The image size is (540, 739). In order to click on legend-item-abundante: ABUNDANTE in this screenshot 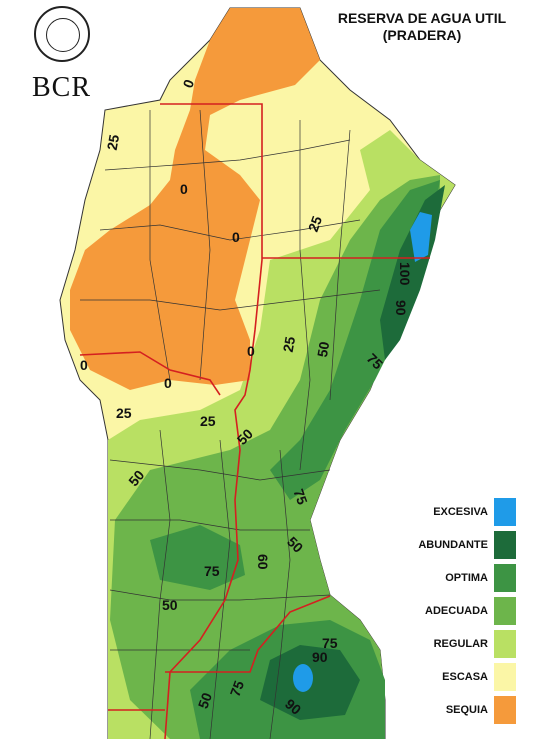, I will do `click(465, 545)`.